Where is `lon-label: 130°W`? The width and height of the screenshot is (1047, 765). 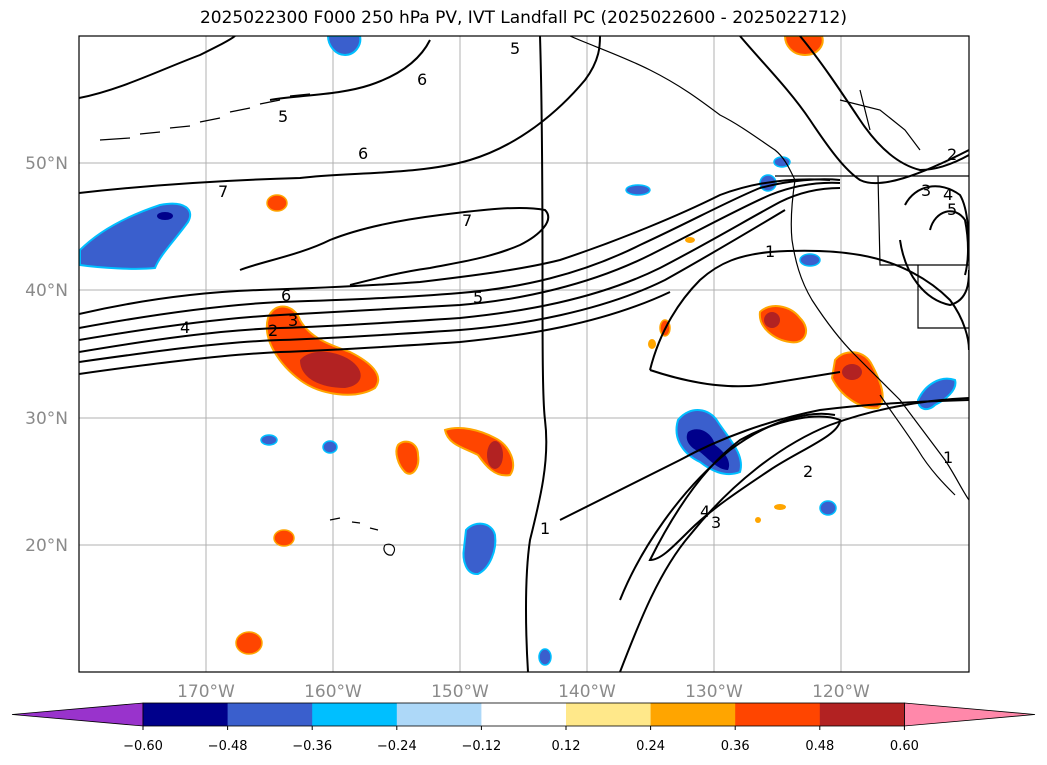
lon-label: 130°W is located at coordinates (714, 692).